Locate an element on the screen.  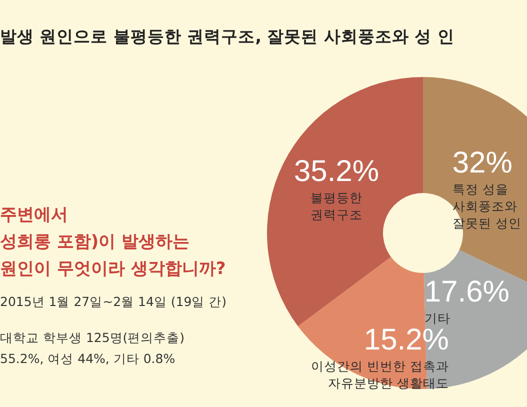
annotation: 2015년 1월 27일~2월 14일 (19일 간) is located at coordinates (113, 301).